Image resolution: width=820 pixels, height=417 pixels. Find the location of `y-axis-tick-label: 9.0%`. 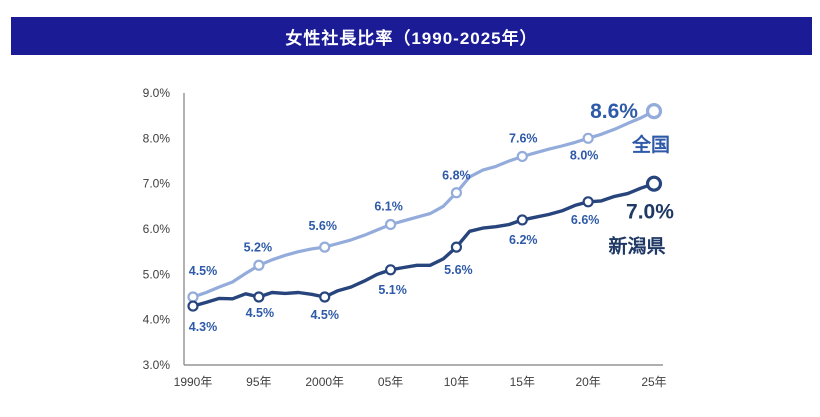

y-axis-tick-label: 9.0% is located at coordinates (157, 93).